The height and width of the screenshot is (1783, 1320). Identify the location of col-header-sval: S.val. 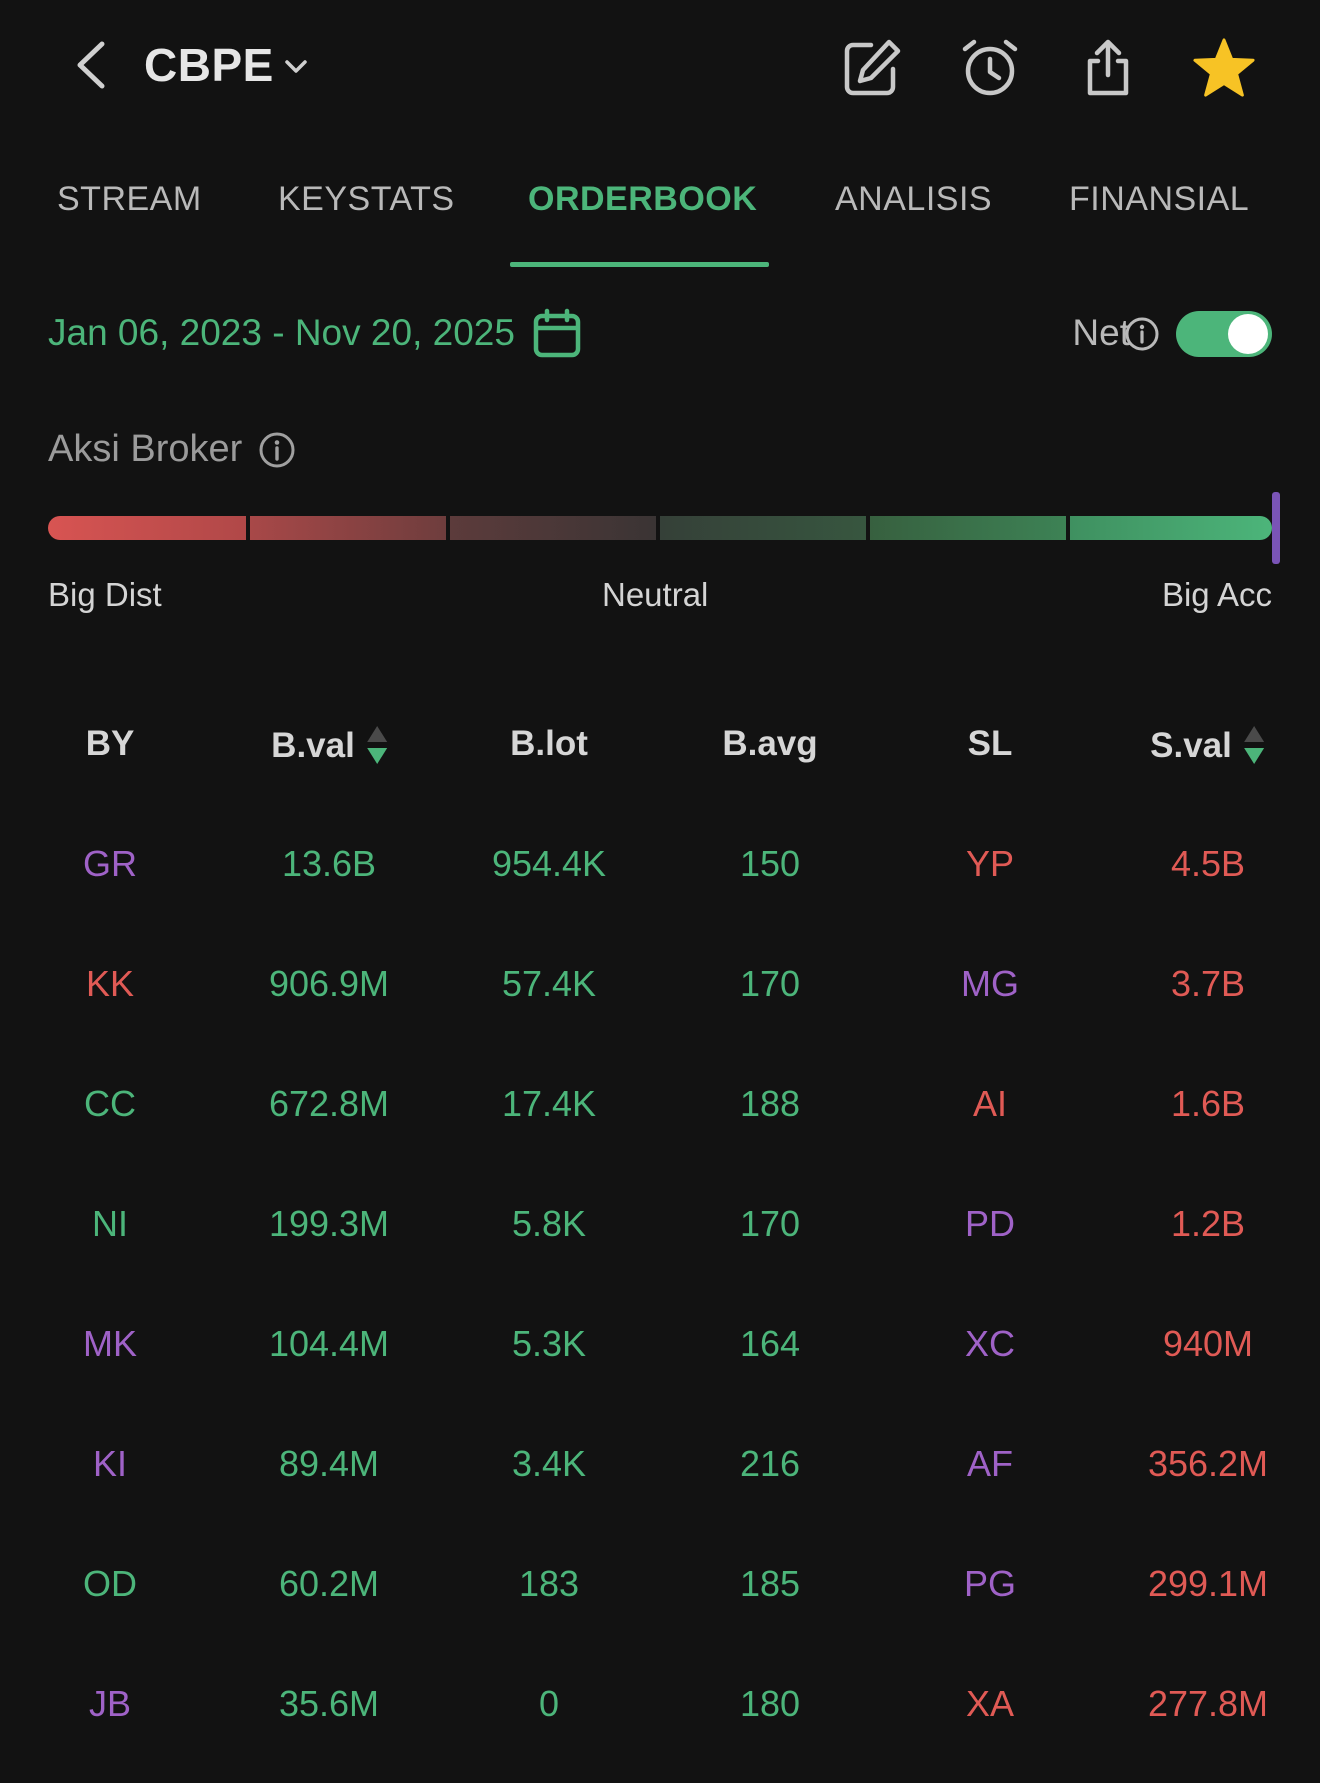
(1208, 746).